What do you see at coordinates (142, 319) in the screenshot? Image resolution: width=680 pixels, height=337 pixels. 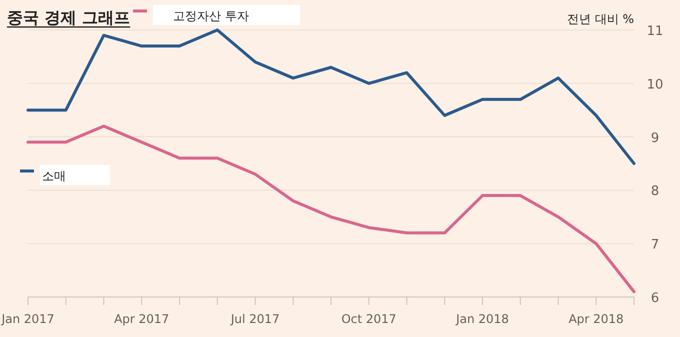 I see `x-tick-label: Apr 2017` at bounding box center [142, 319].